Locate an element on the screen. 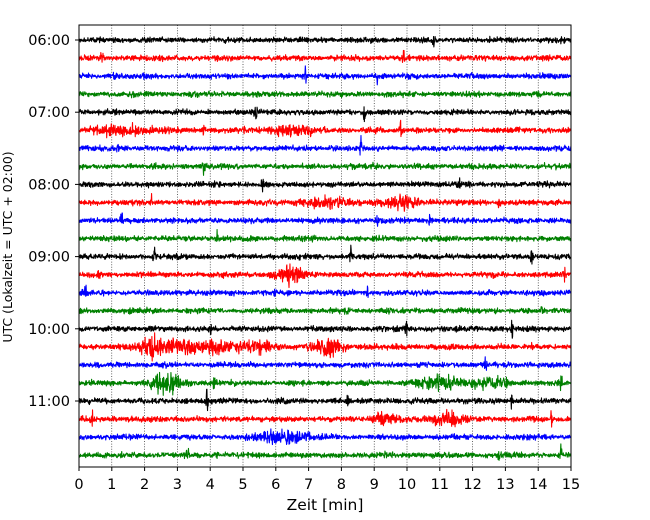  x-axis-label: Zeit [min] is located at coordinates (325, 505).